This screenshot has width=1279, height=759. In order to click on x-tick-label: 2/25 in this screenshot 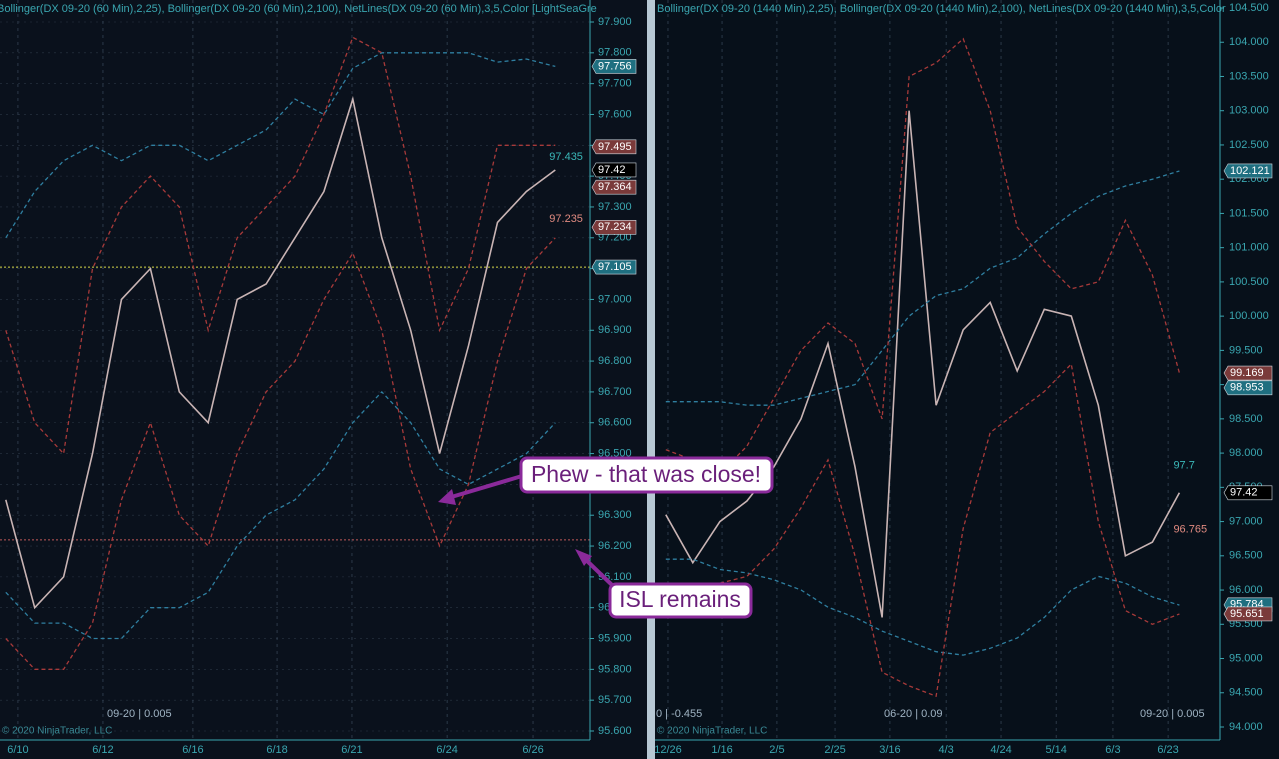, I will do `click(834, 750)`.